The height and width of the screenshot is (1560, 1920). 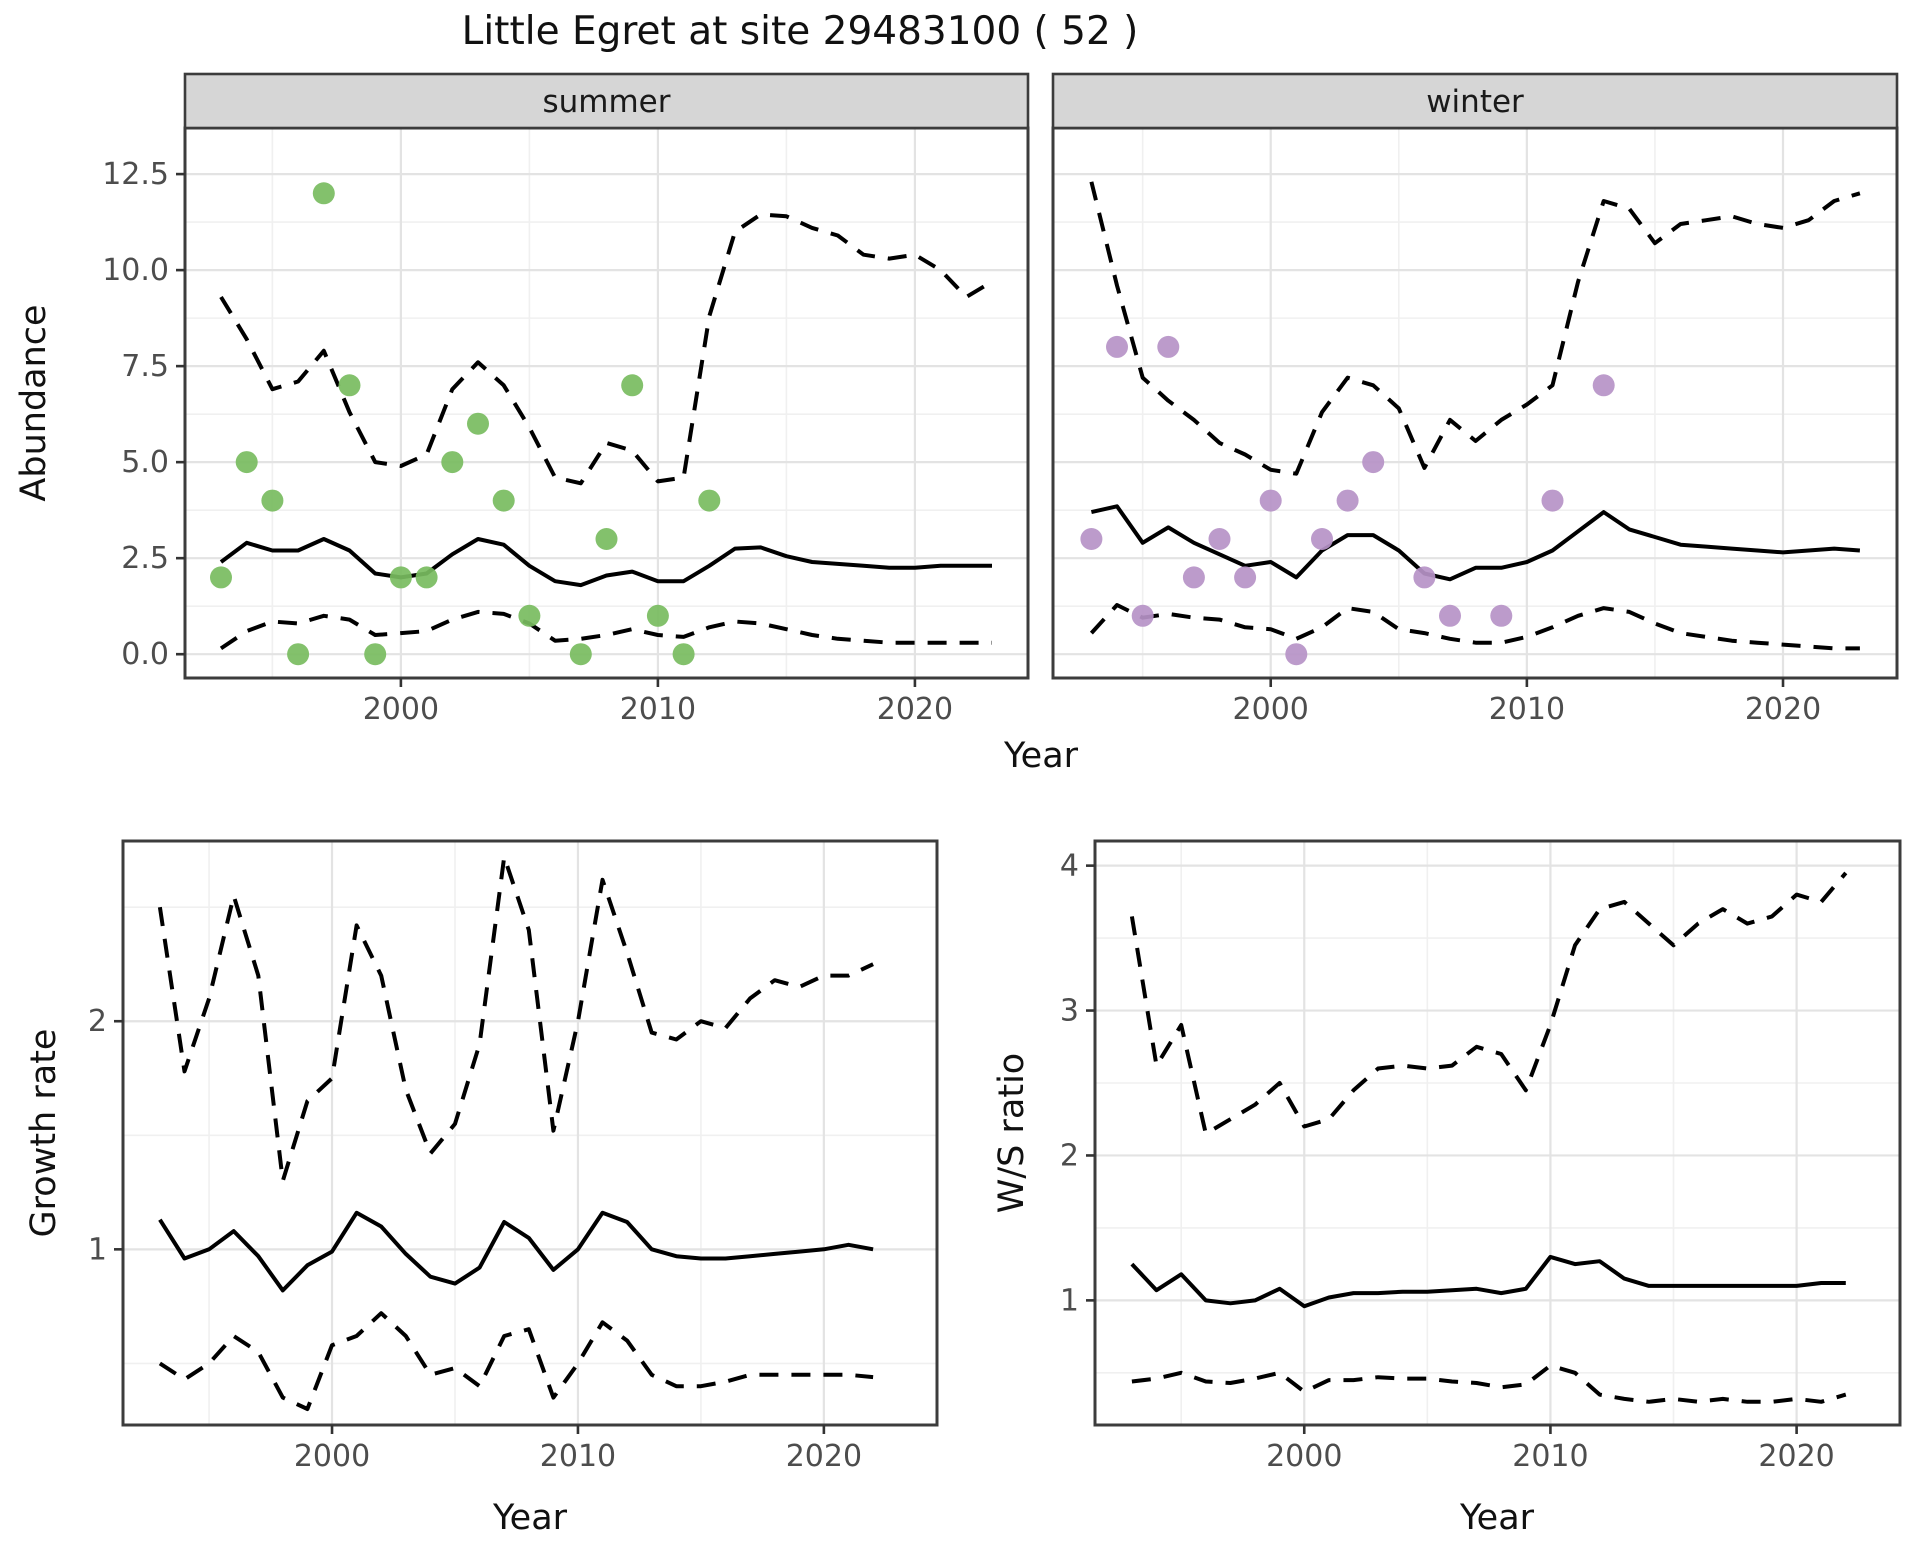 What do you see at coordinates (606, 349) in the screenshot?
I see `abundance-summer-upper-ci-line` at bounding box center [606, 349].